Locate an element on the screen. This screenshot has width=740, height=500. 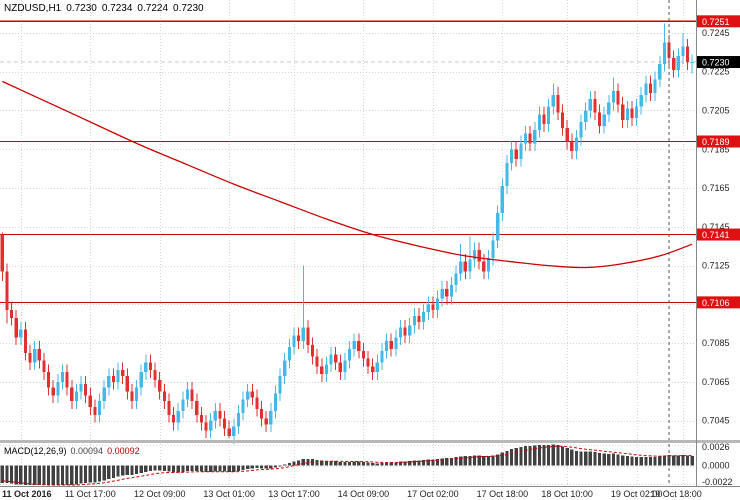
price-axis-label: 0.7125 is located at coordinates (716, 266).